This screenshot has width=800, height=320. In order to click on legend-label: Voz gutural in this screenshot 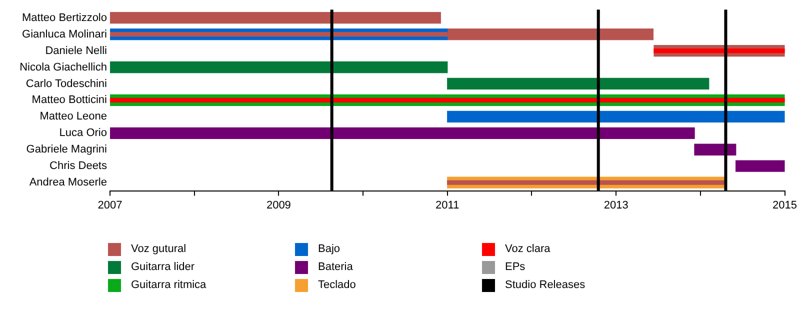, I will do `click(158, 249)`.